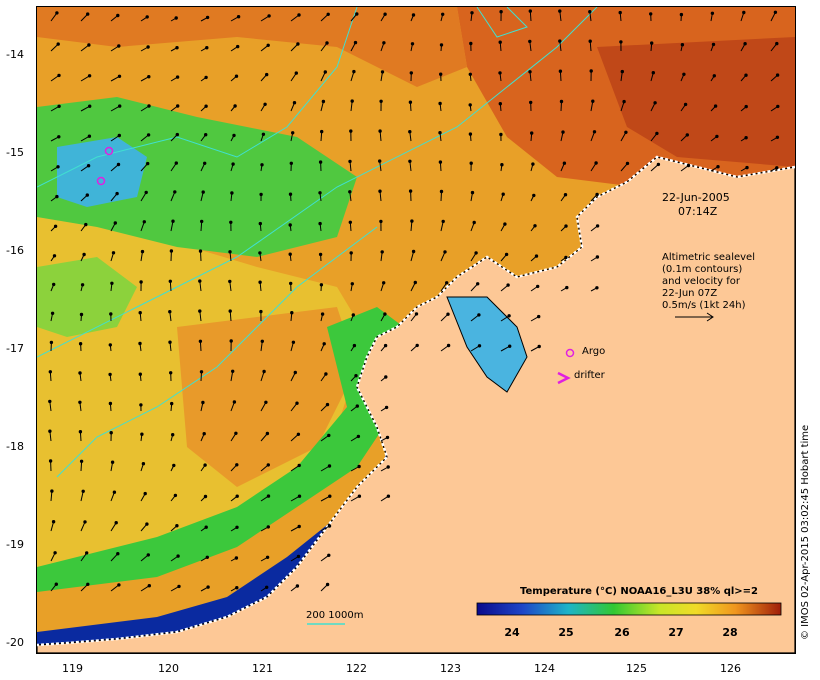 The image size is (820, 680). What do you see at coordinates (15, 348) in the screenshot?
I see `lat-tick-label: -17` at bounding box center [15, 348].